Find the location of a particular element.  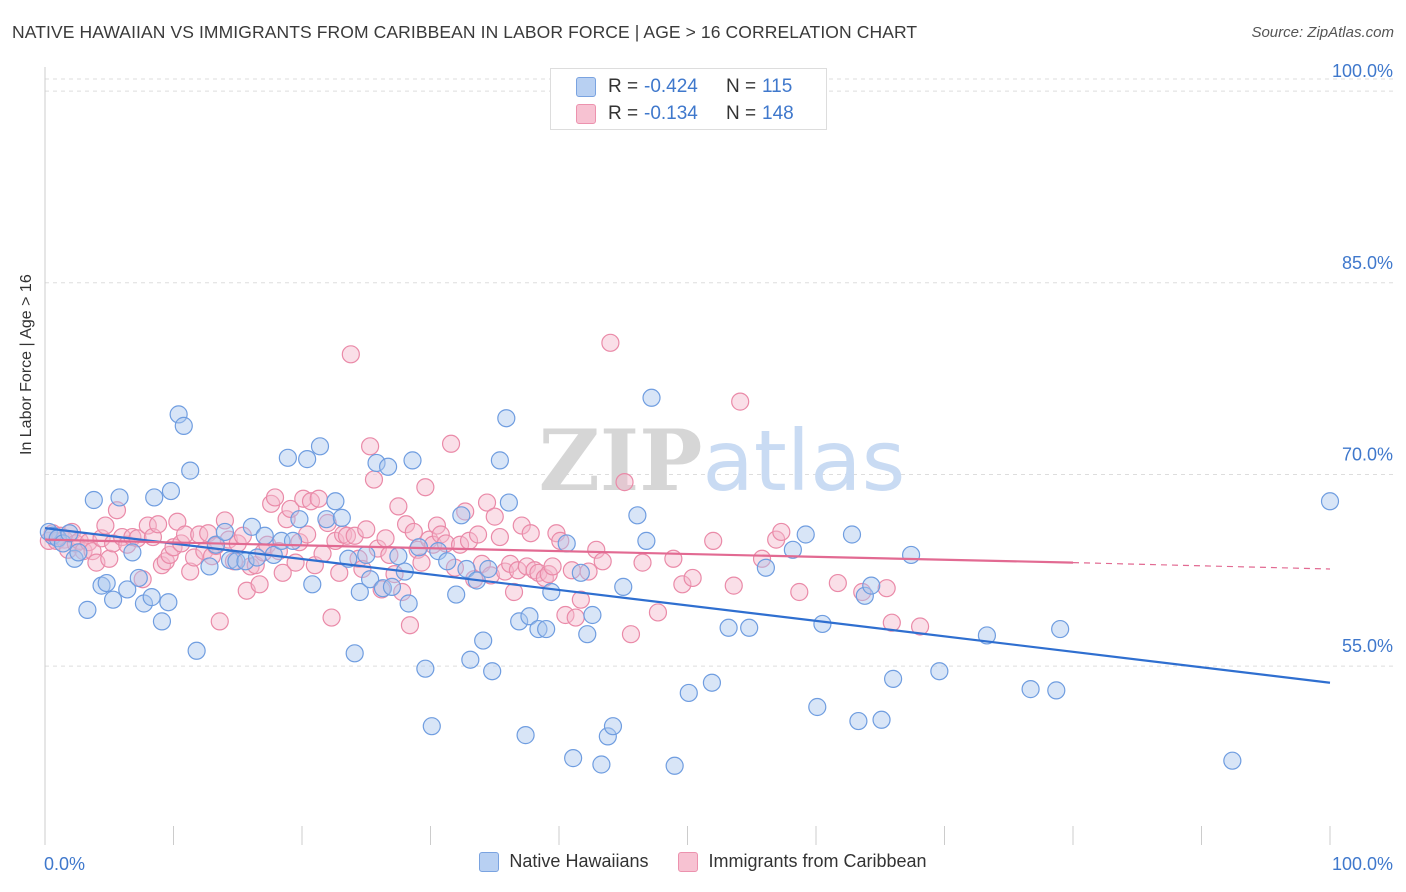

legend-label: Immigrants from Caribbean is located at coordinates (817, 861).